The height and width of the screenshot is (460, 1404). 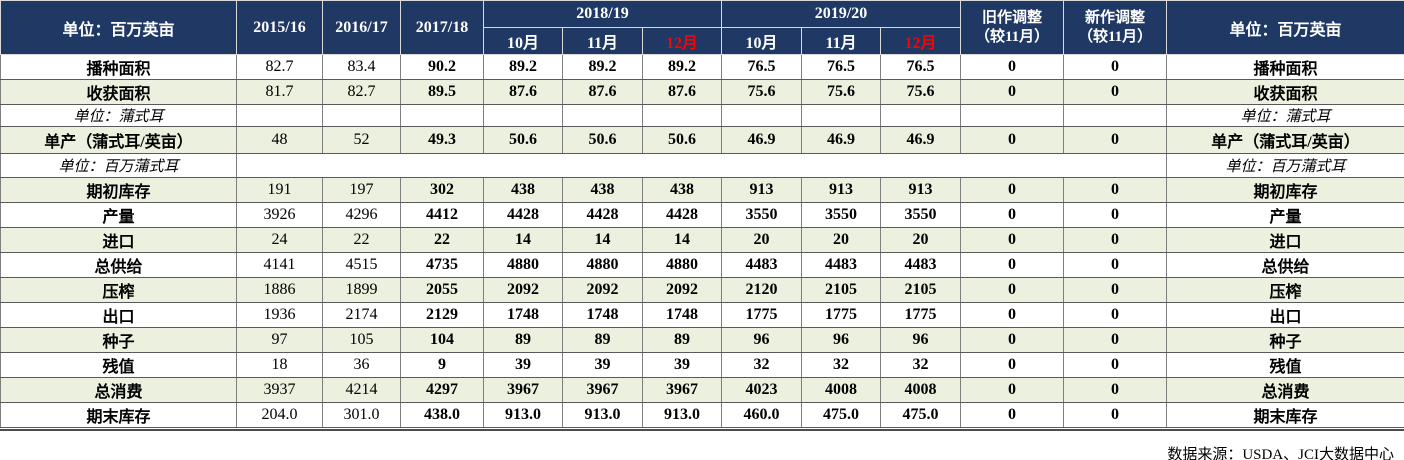 What do you see at coordinates (118, 390) in the screenshot?
I see `row-label-left: 总消费` at bounding box center [118, 390].